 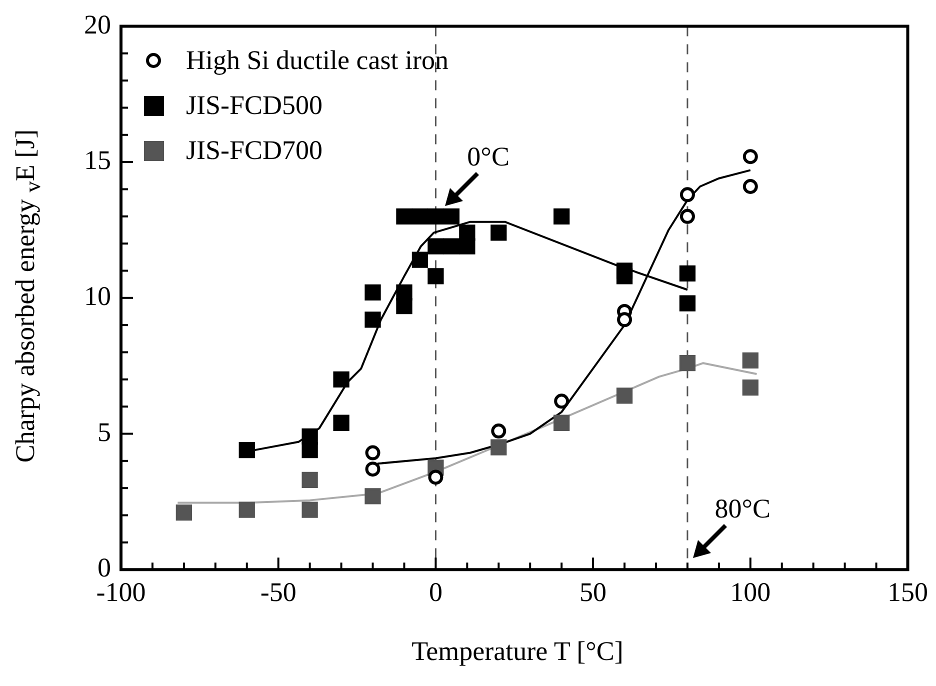 What do you see at coordinates (317, 60) in the screenshot?
I see `legend-label: High Si ductile cast iron` at bounding box center [317, 60].